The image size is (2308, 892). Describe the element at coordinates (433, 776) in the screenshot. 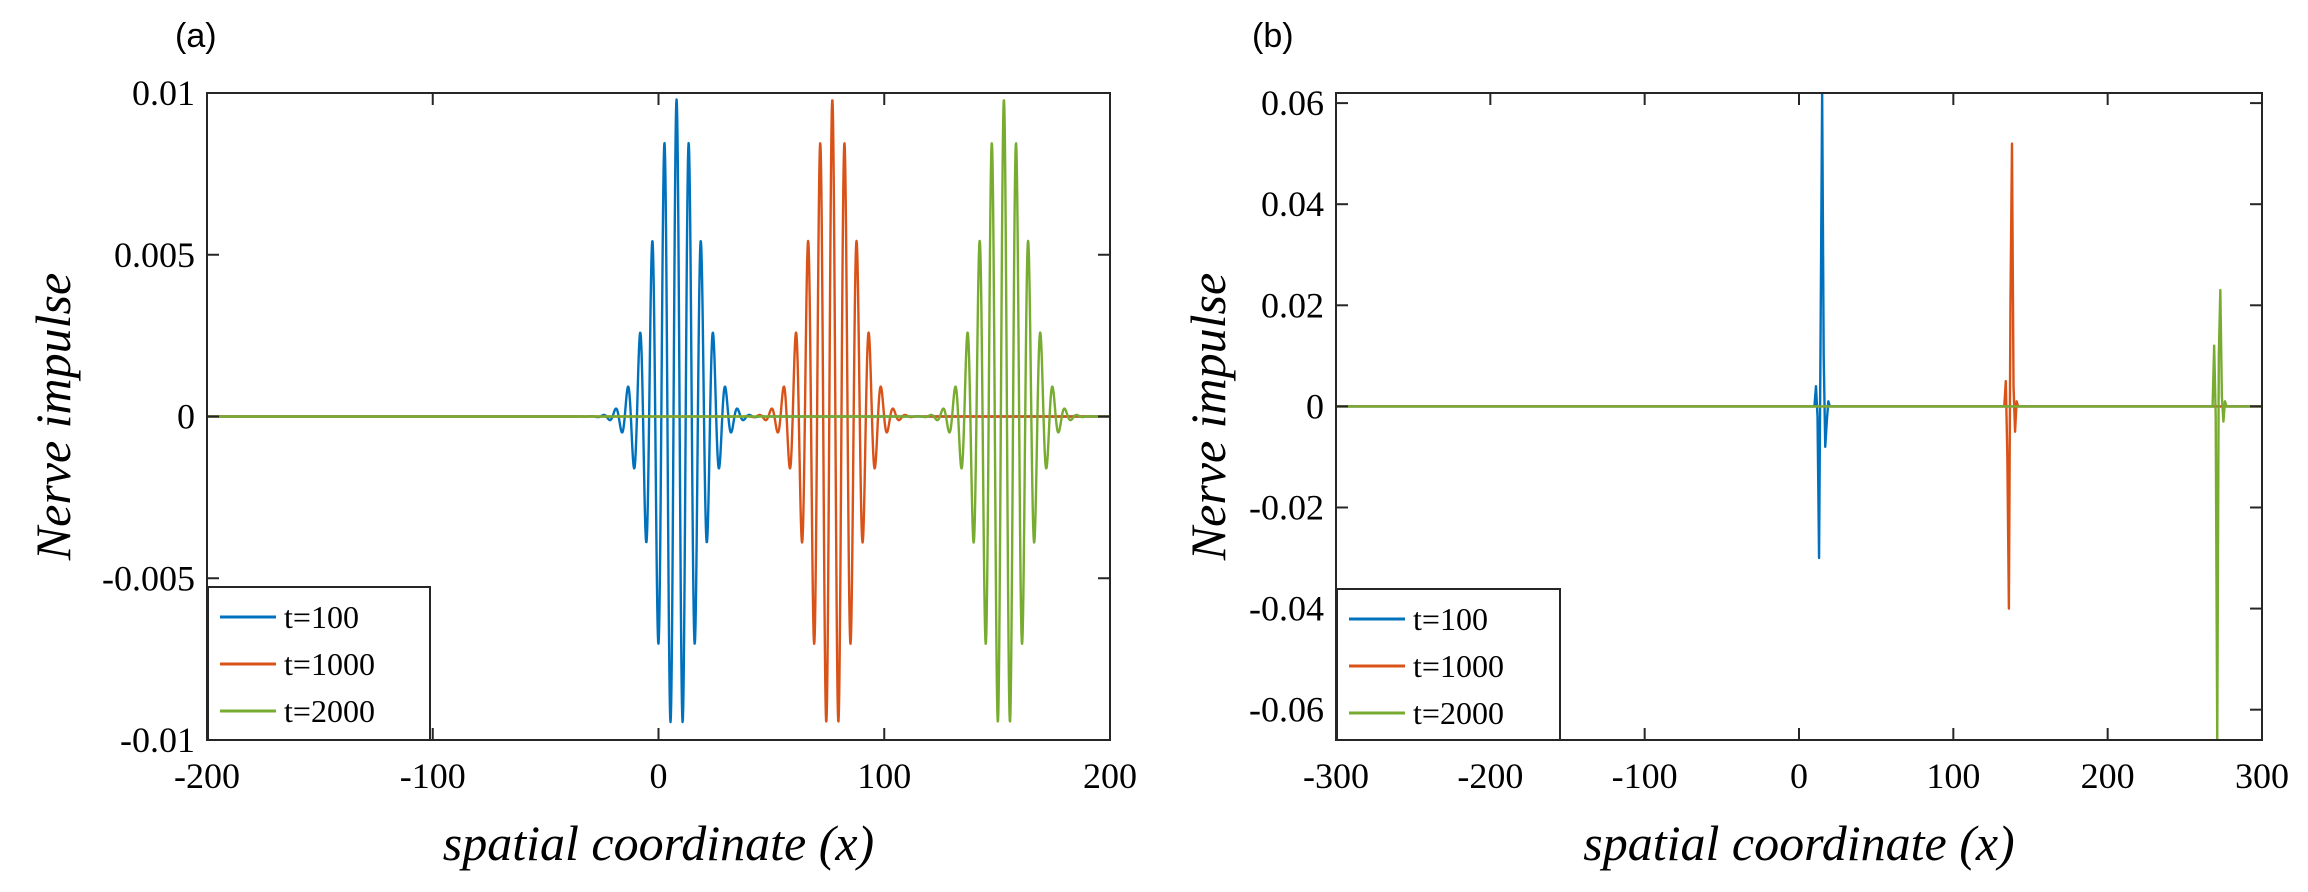

I see `panel-a-x-tick-label: -100` at that location.